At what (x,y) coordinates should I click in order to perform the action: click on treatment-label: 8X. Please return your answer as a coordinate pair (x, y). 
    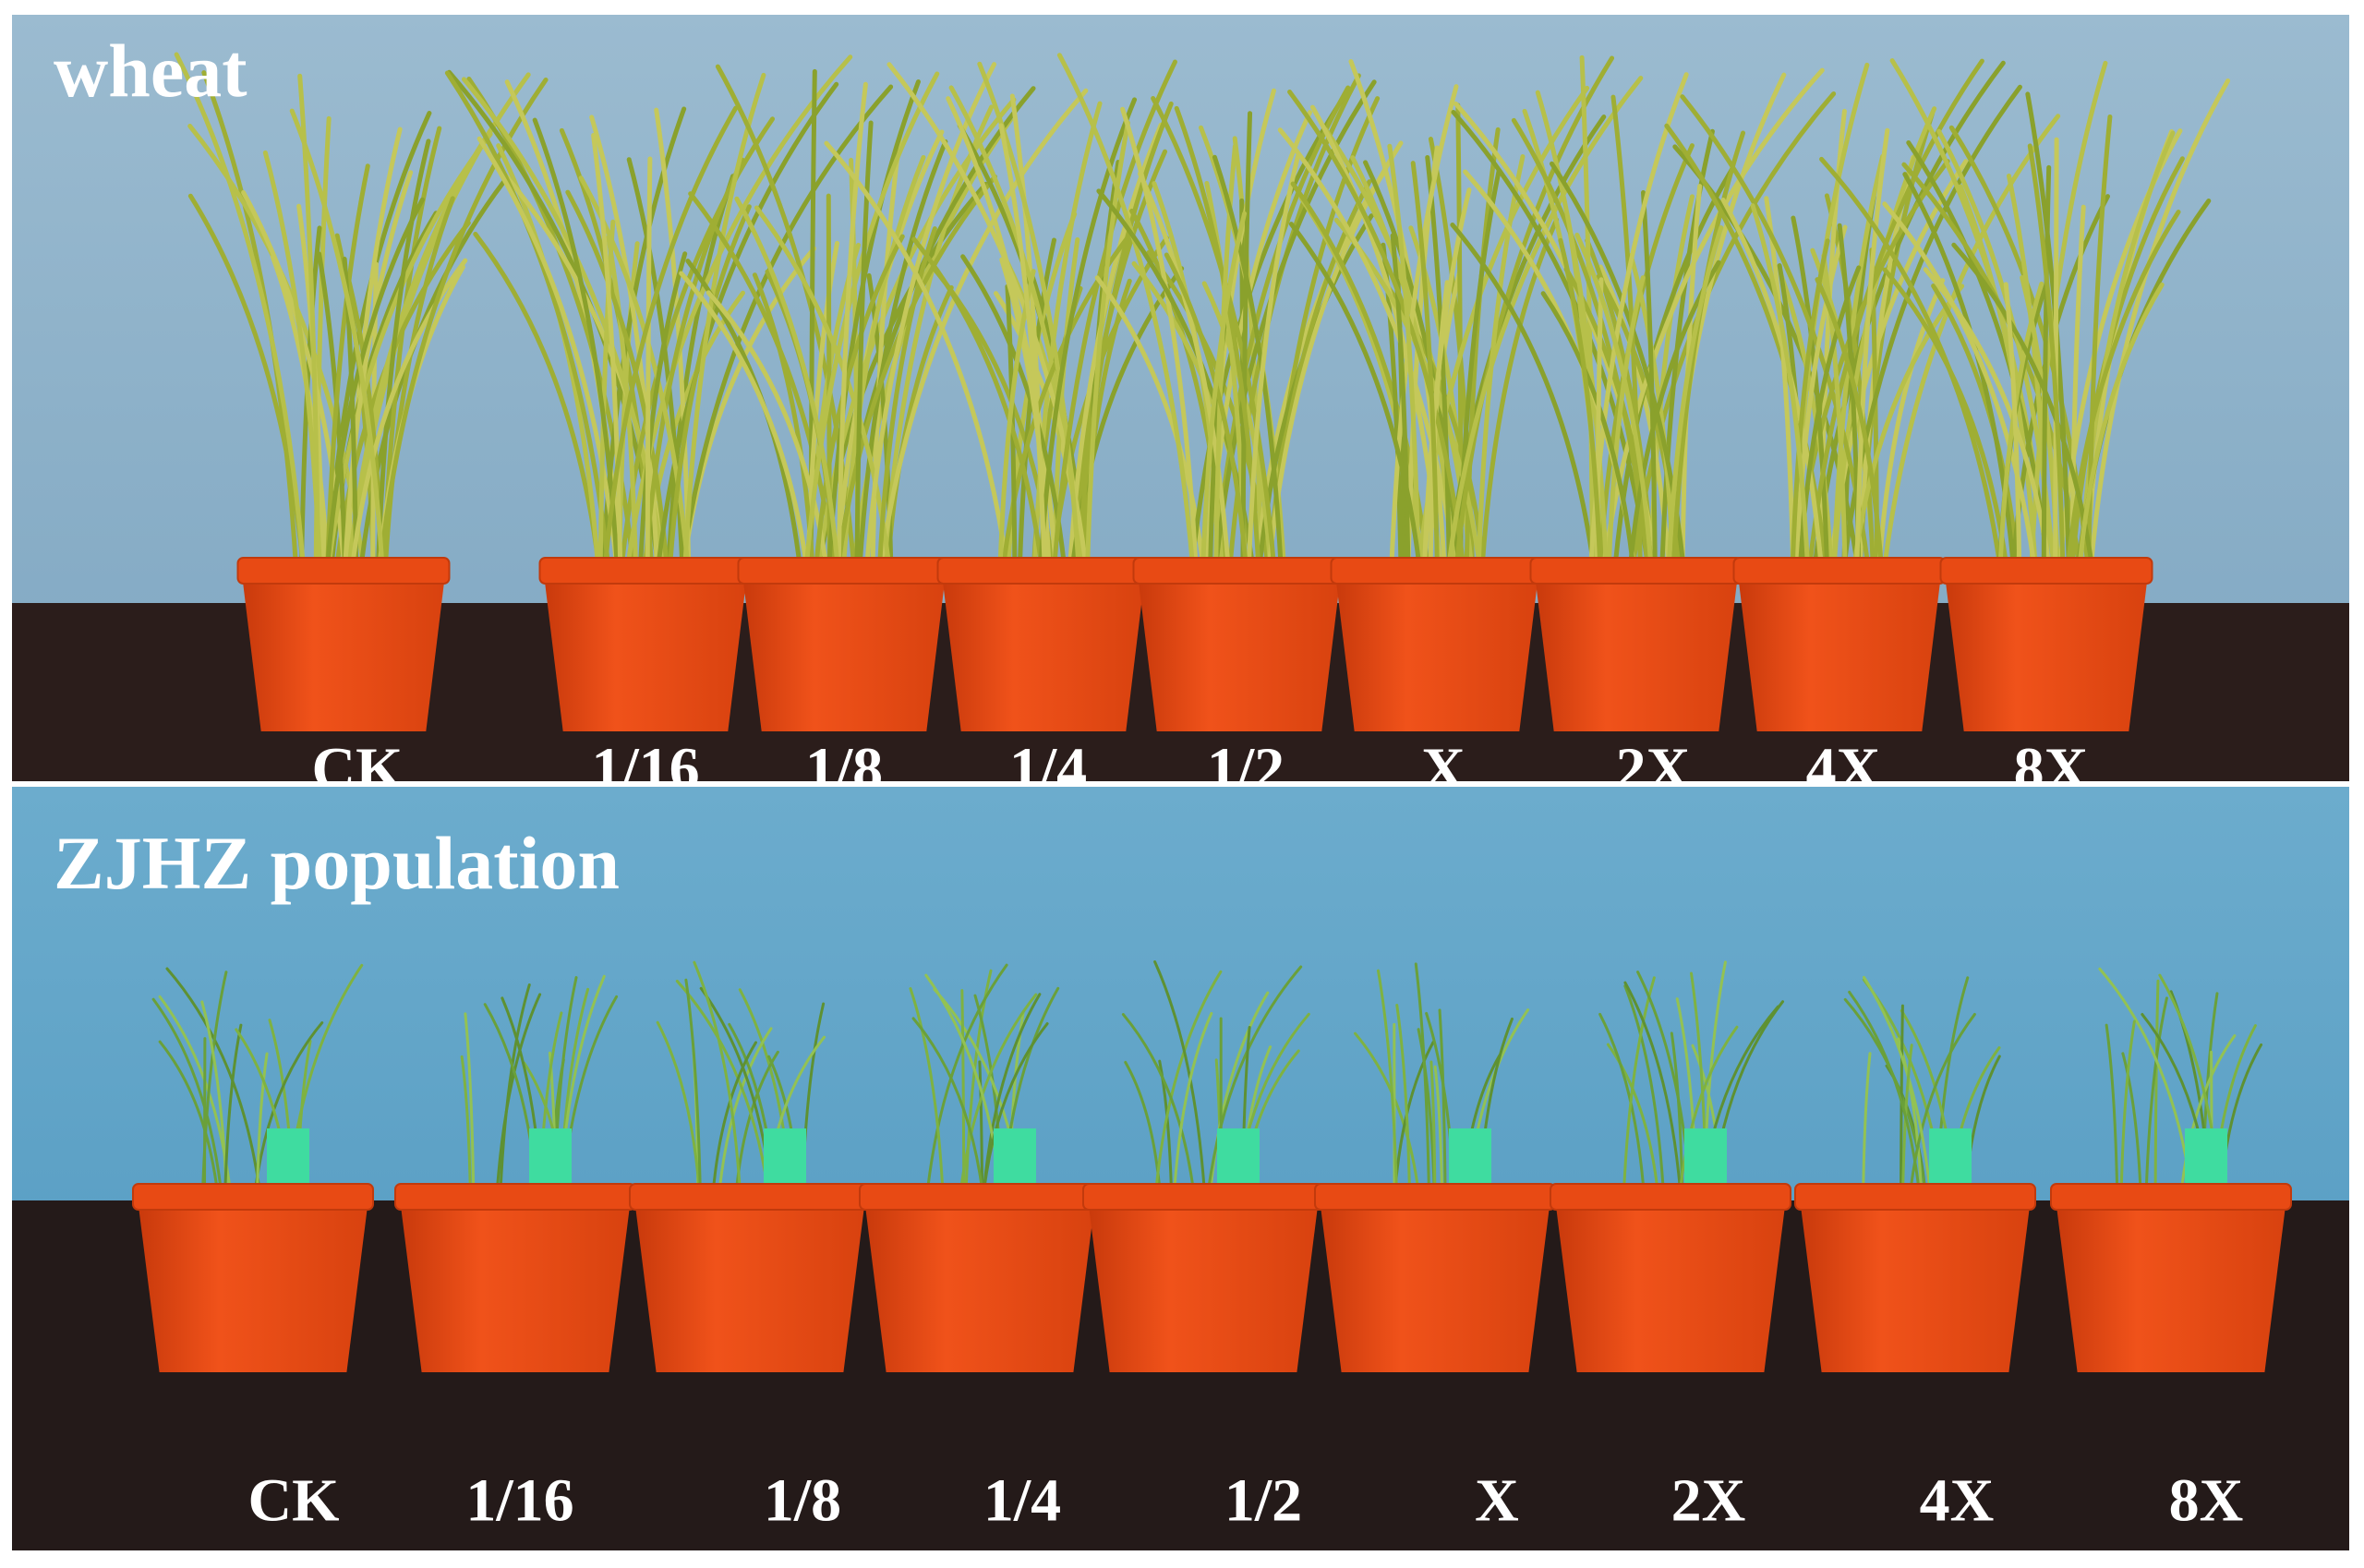
    Looking at the image, I should click on (2206, 1500).